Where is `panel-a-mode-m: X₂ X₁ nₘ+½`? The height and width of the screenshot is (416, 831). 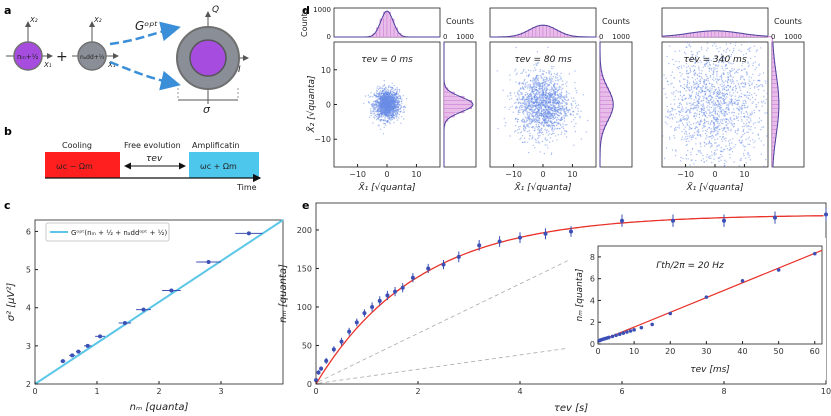 panel-a-mode-m: X₂ X₁ nₘ+½ is located at coordinates (29, 43).